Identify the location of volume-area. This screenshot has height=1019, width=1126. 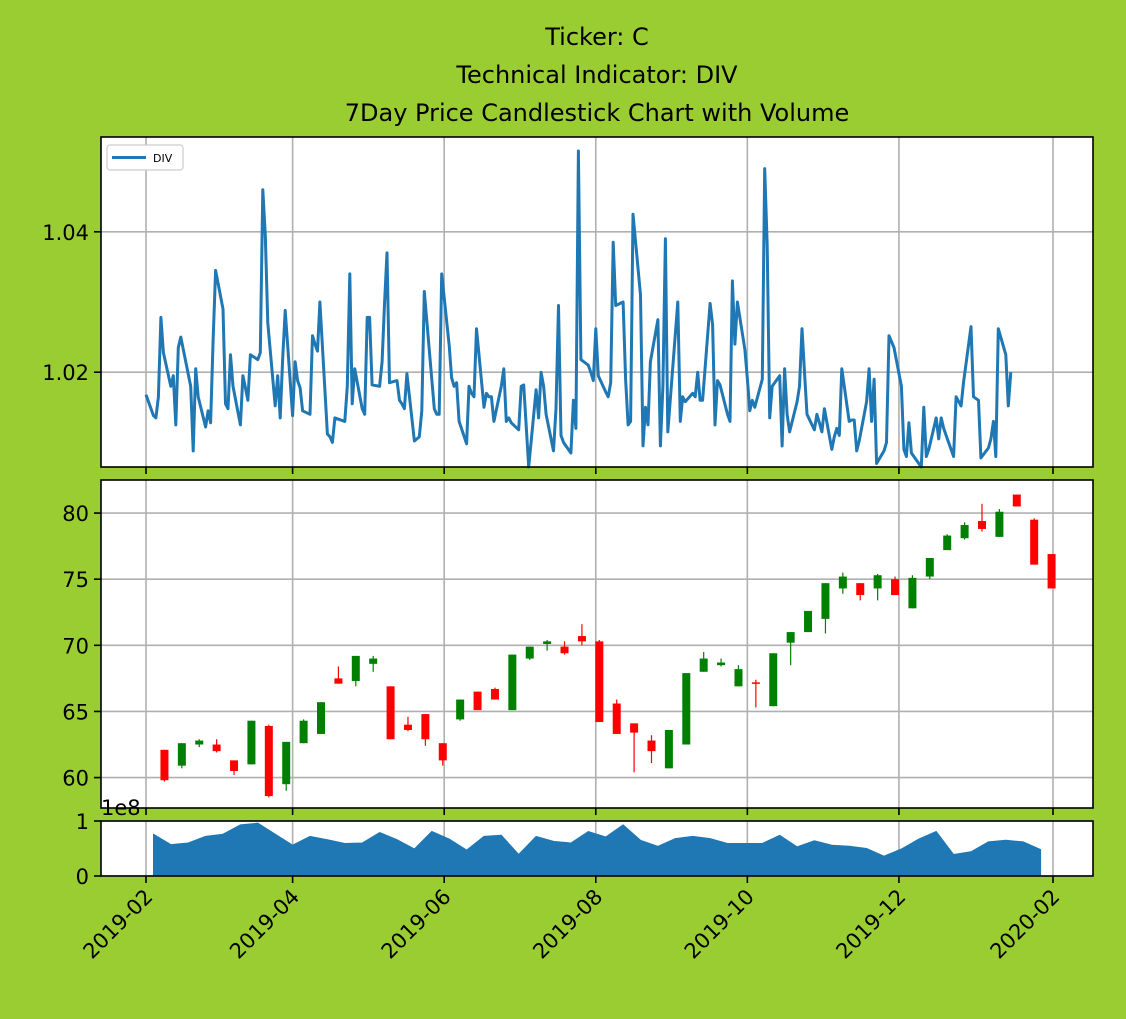
(597, 849).